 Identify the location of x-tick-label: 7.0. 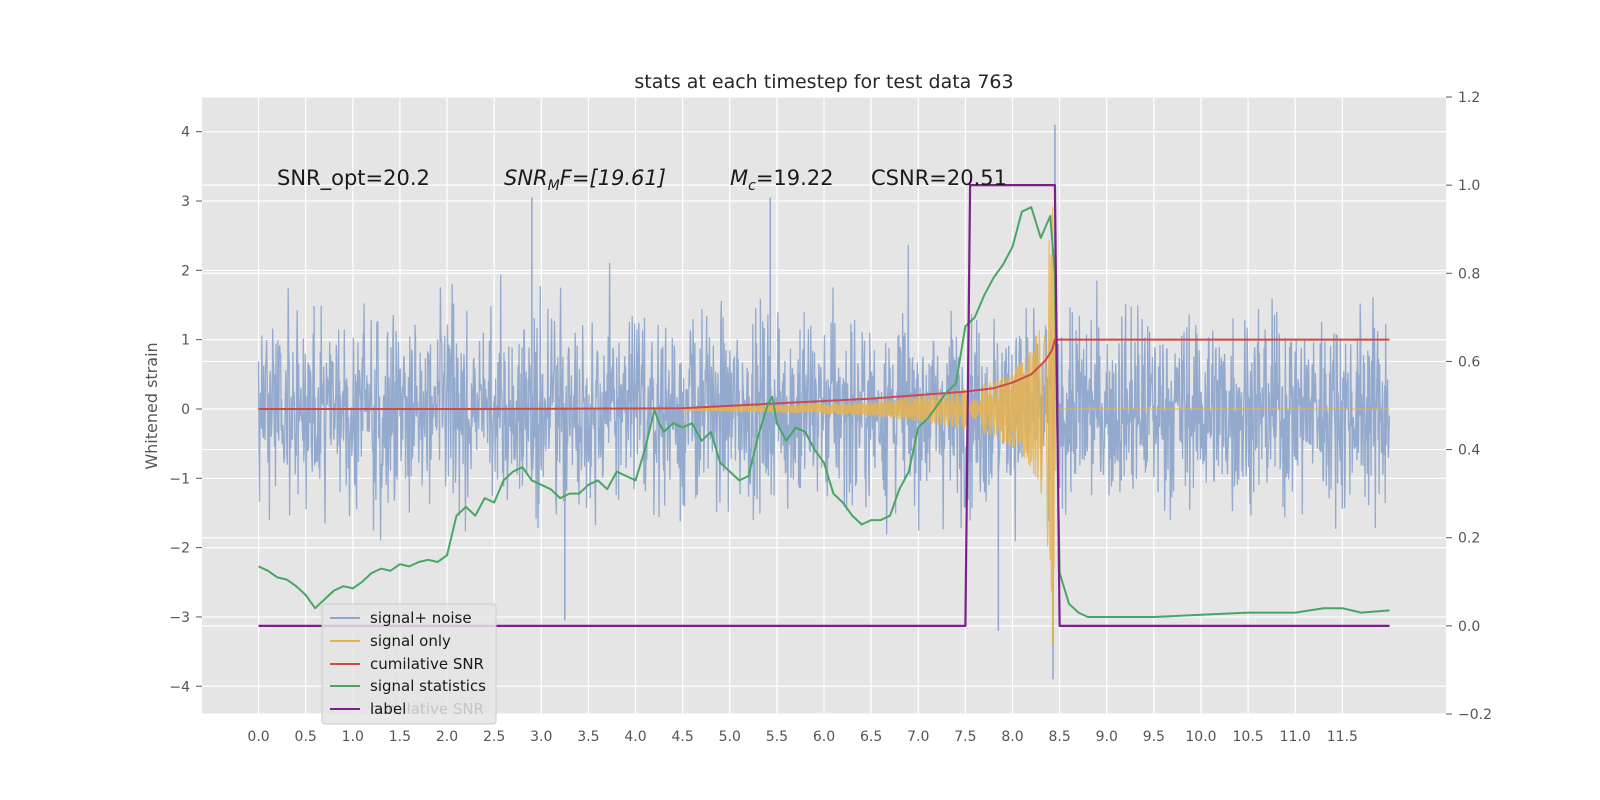
(918, 737).